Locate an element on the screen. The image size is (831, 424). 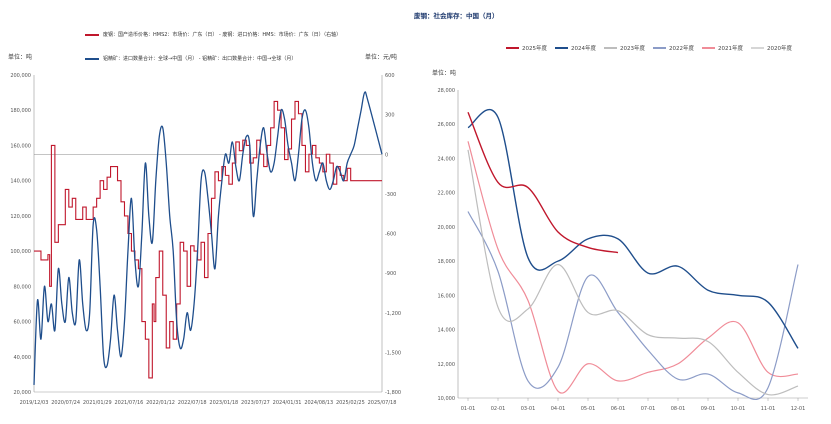
x-tick-label: 2023/01/18 is located at coordinates (223, 403).